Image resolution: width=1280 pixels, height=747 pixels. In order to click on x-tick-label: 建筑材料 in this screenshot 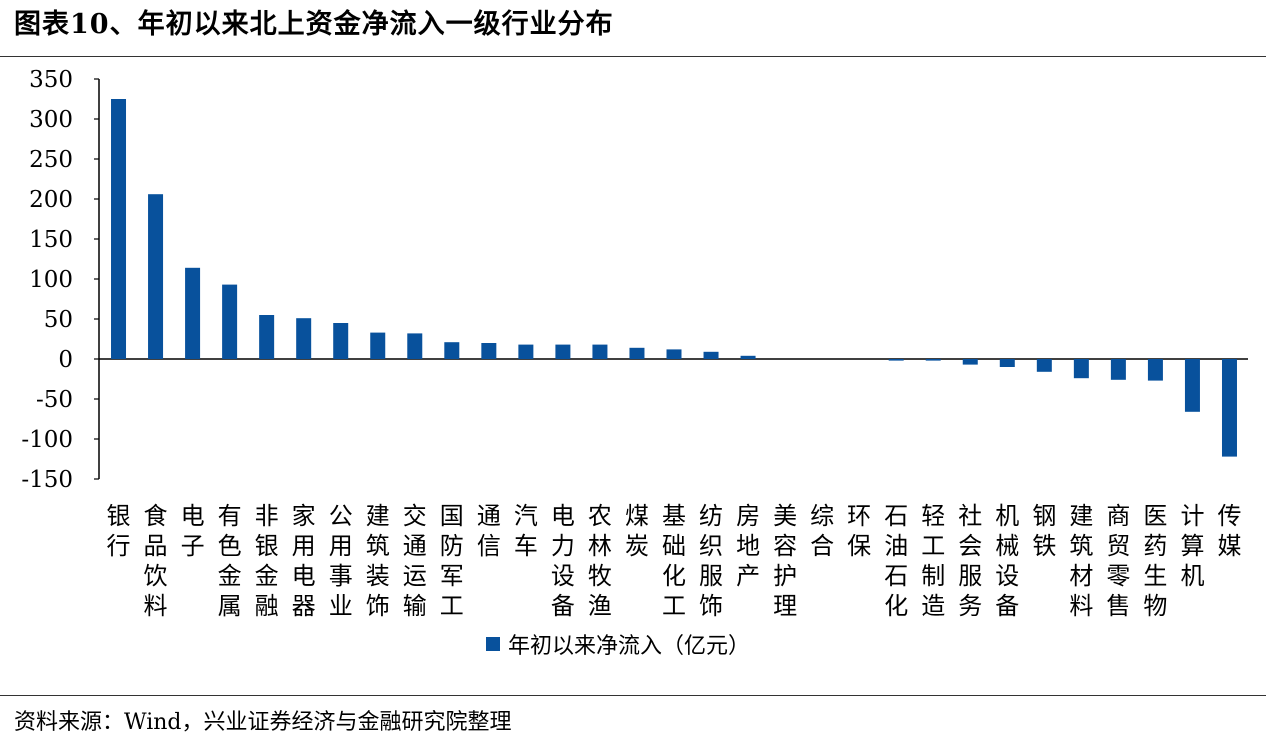, I will do `click(1081, 561)`.